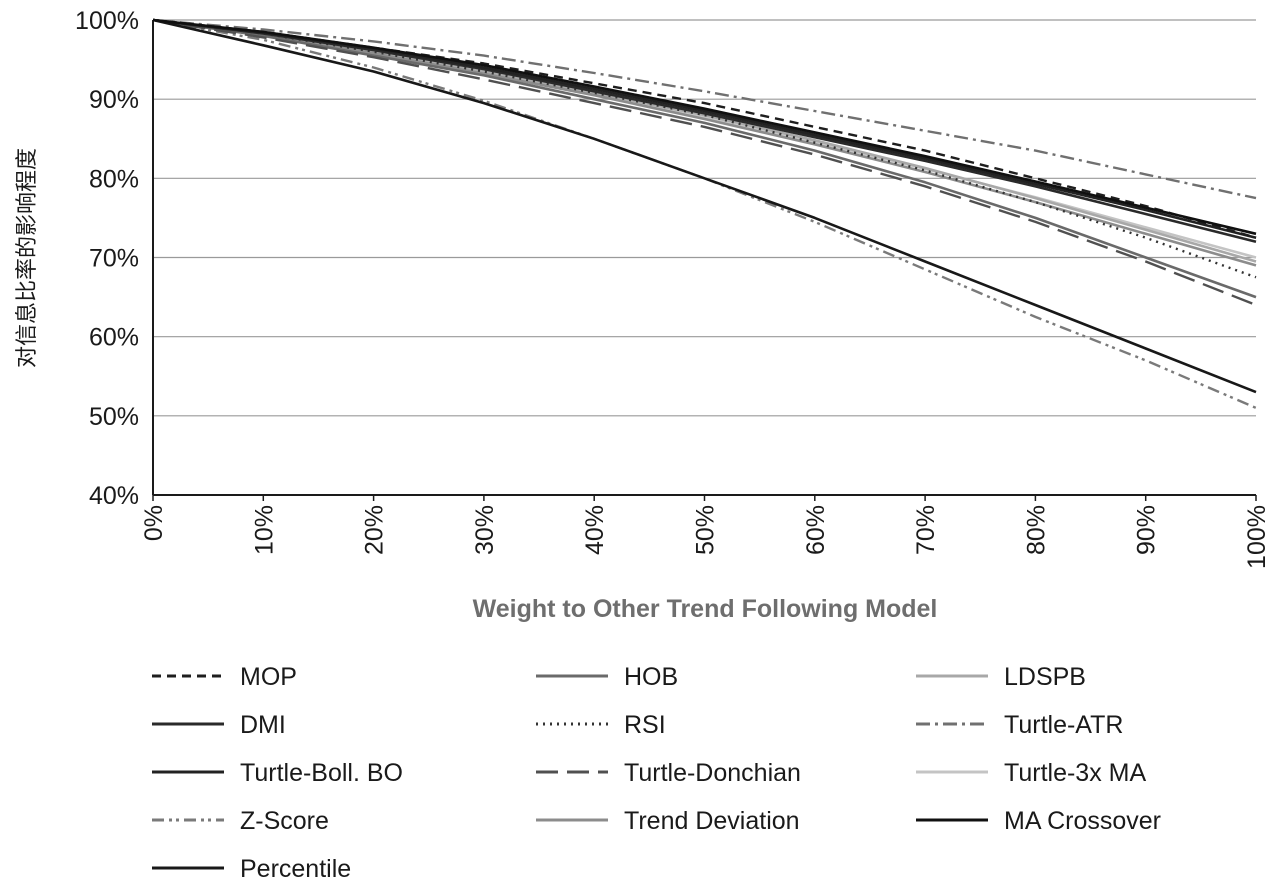  What do you see at coordinates (485, 530) in the screenshot?
I see `x-tick-label: 30%` at bounding box center [485, 530].